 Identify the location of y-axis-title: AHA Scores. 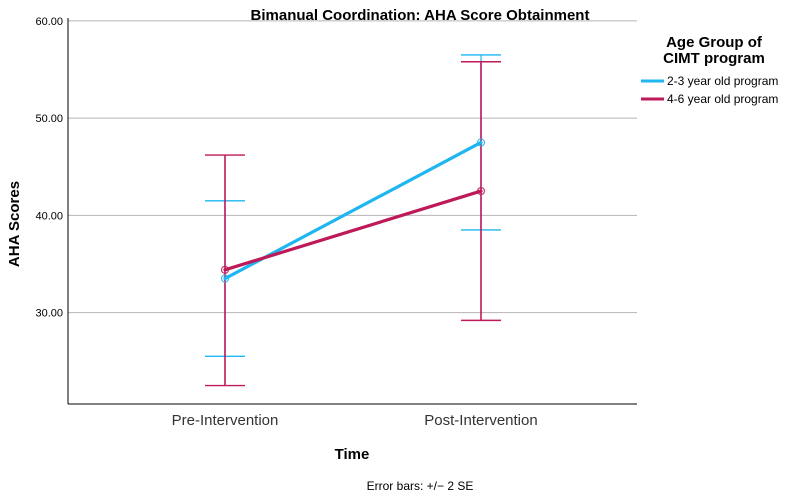
(14, 224).